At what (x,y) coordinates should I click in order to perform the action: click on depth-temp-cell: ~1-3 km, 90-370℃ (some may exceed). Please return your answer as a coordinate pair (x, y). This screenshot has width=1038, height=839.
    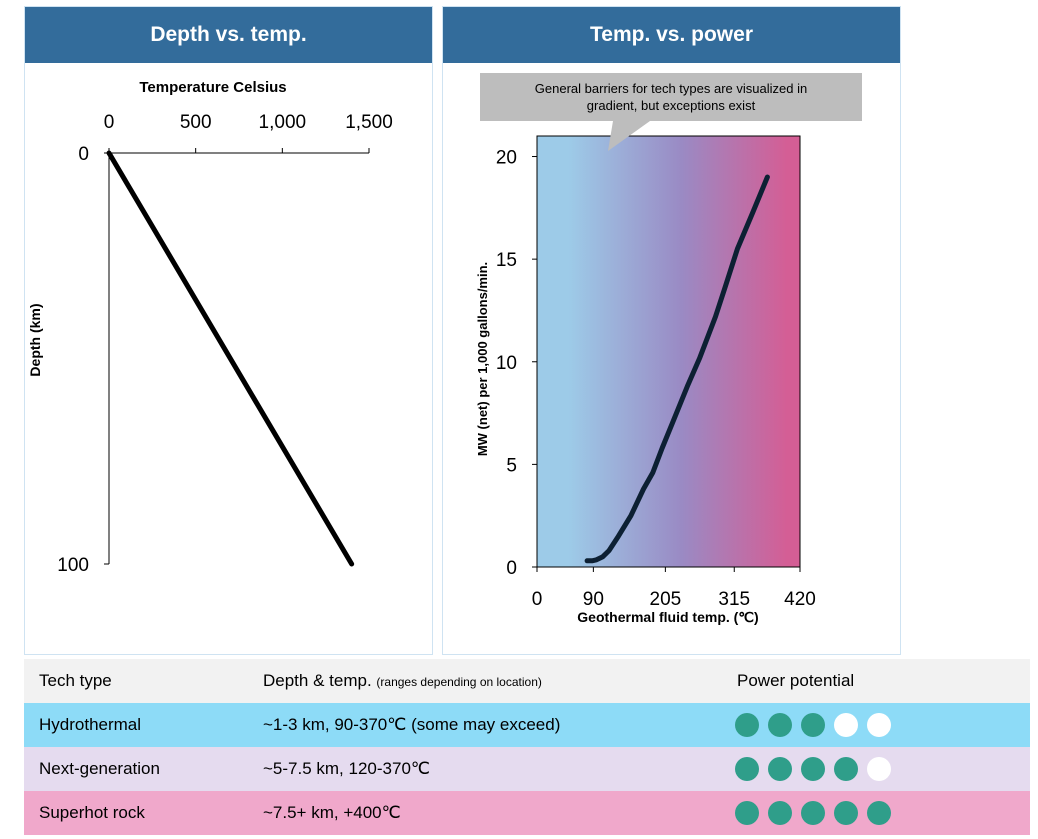
    Looking at the image, I should click on (412, 724).